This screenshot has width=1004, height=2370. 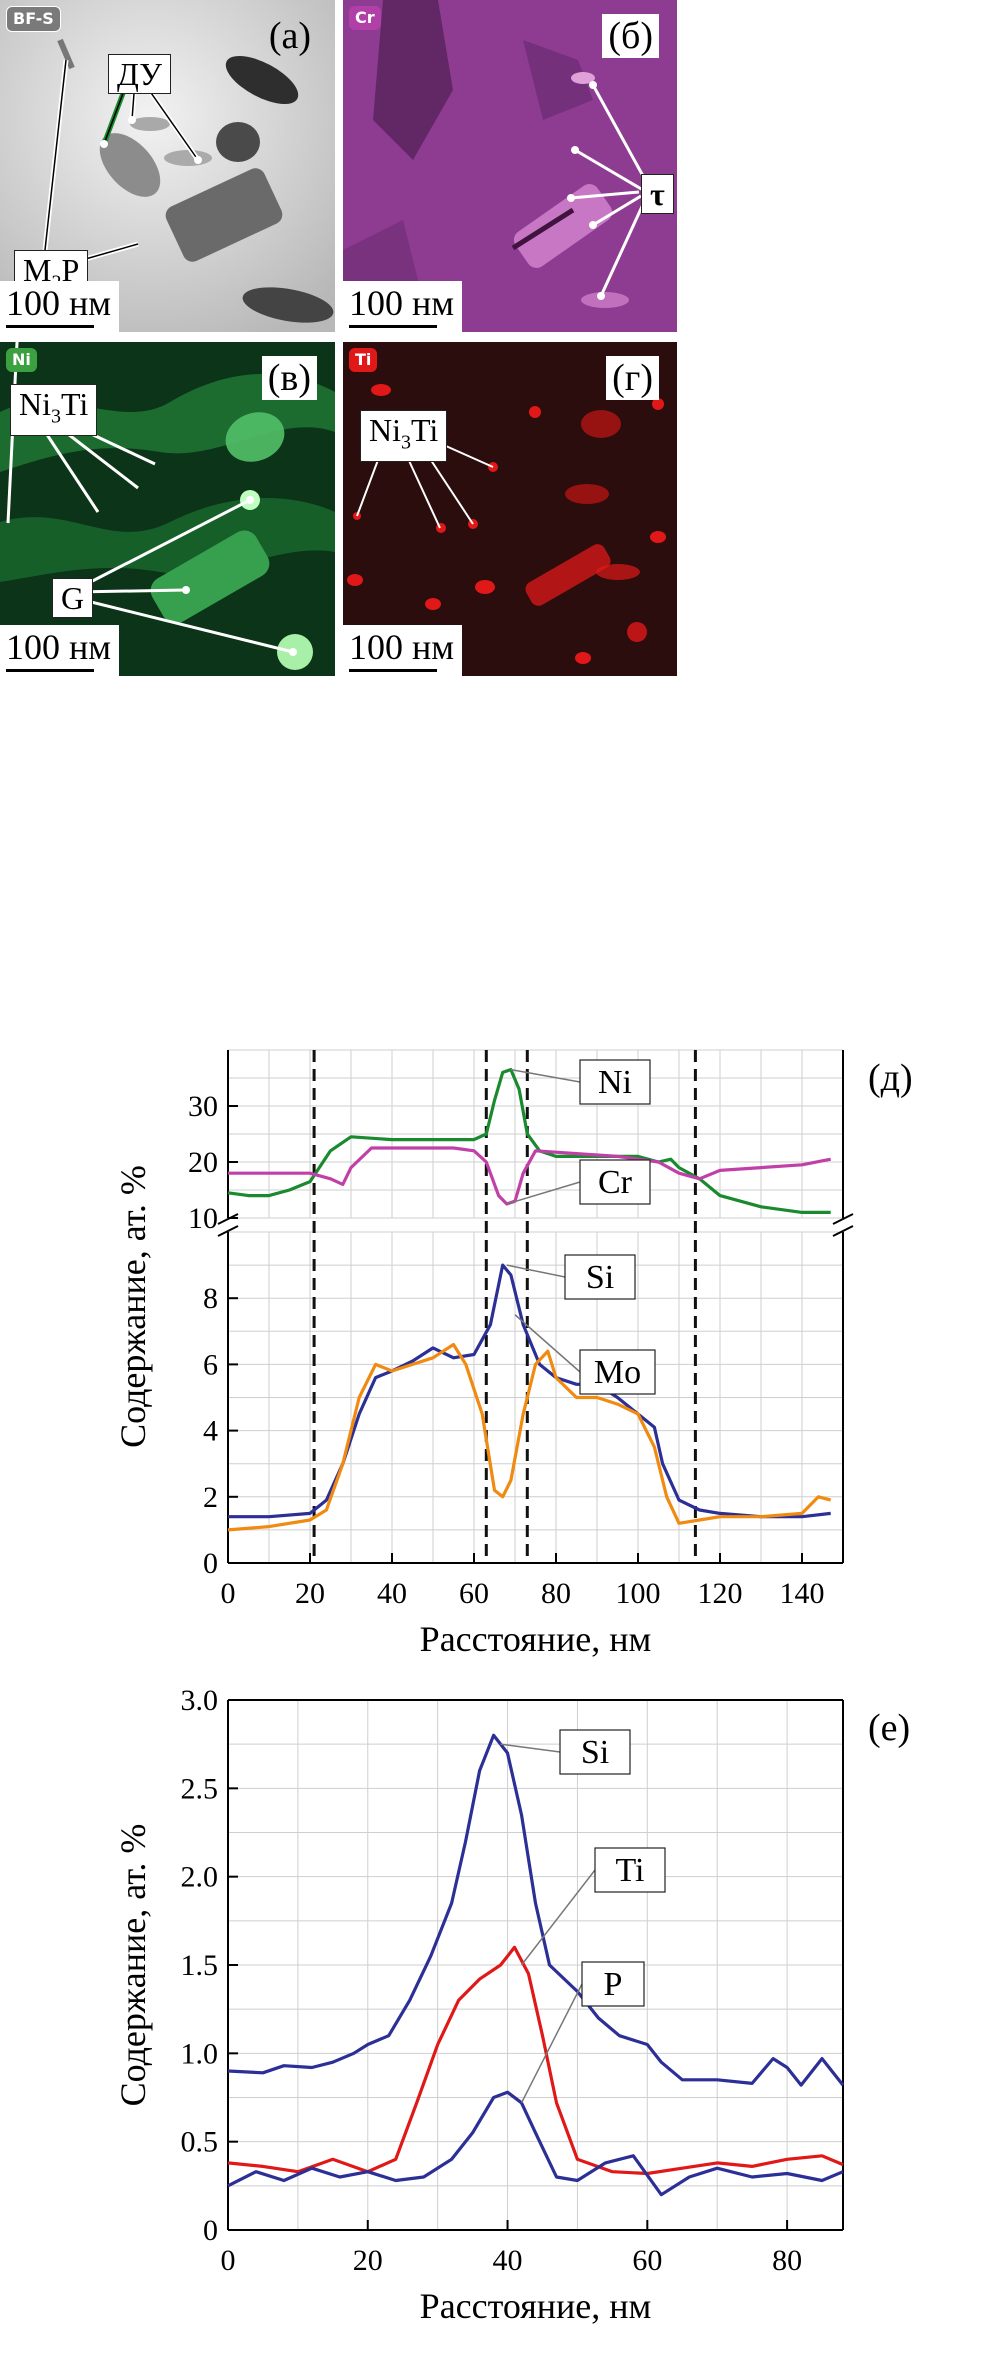 I want to click on y-tick-label-lower: 8, so click(x=210, y=1298).